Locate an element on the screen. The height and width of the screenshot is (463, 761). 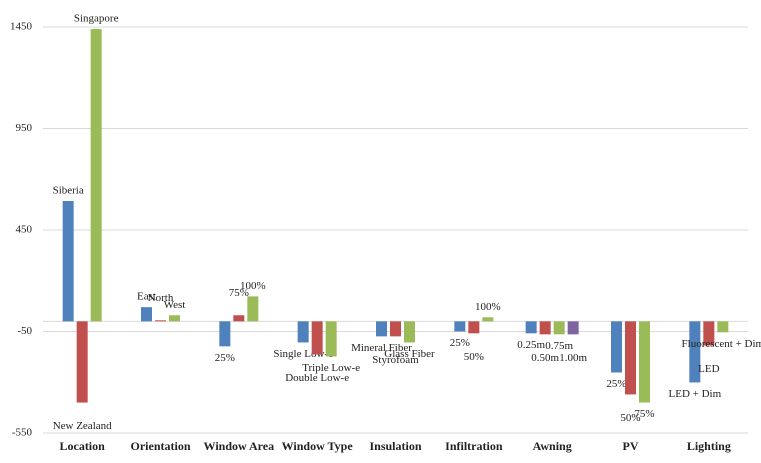
bar-label: 0.75m is located at coordinates (559, 346).